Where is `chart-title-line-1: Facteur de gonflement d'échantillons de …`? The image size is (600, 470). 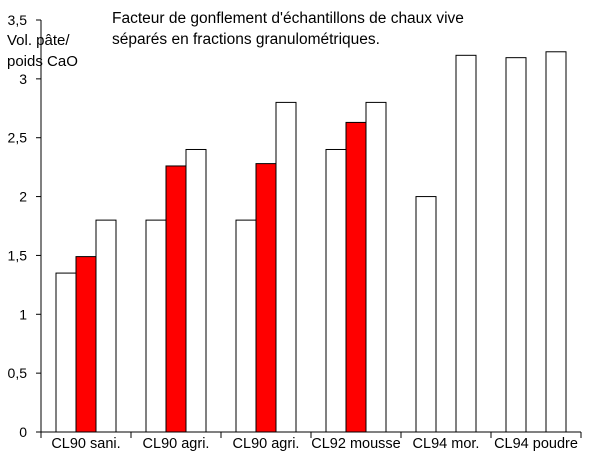 chart-title-line-1: Facteur de gonflement d'échantillons de … is located at coordinates (288, 18).